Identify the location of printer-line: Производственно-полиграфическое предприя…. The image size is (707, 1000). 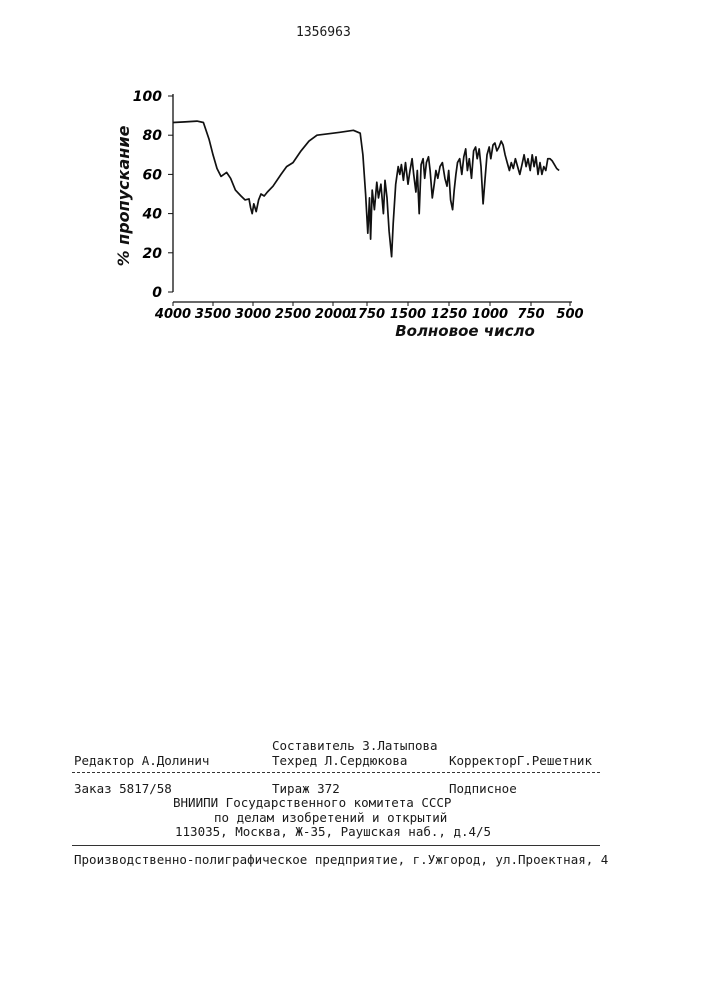
(341, 859).